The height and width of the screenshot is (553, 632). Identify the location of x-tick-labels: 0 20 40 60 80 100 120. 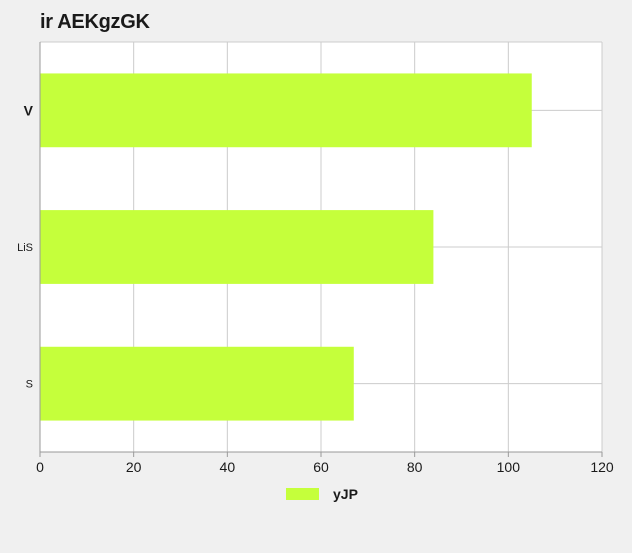
(325, 467).